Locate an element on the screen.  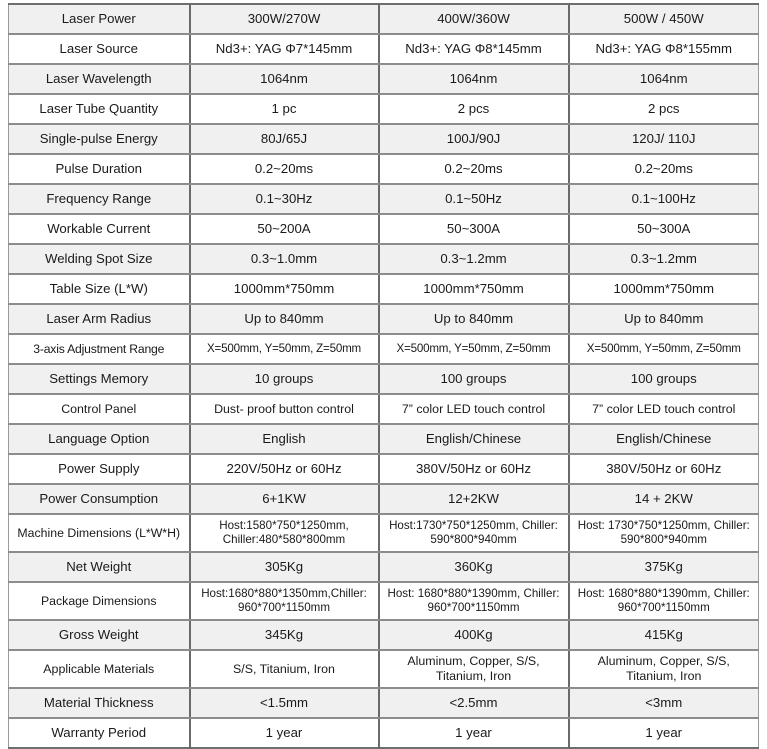
row-value-col1: S/S, Titanium, Iron is located at coordinates (284, 669).